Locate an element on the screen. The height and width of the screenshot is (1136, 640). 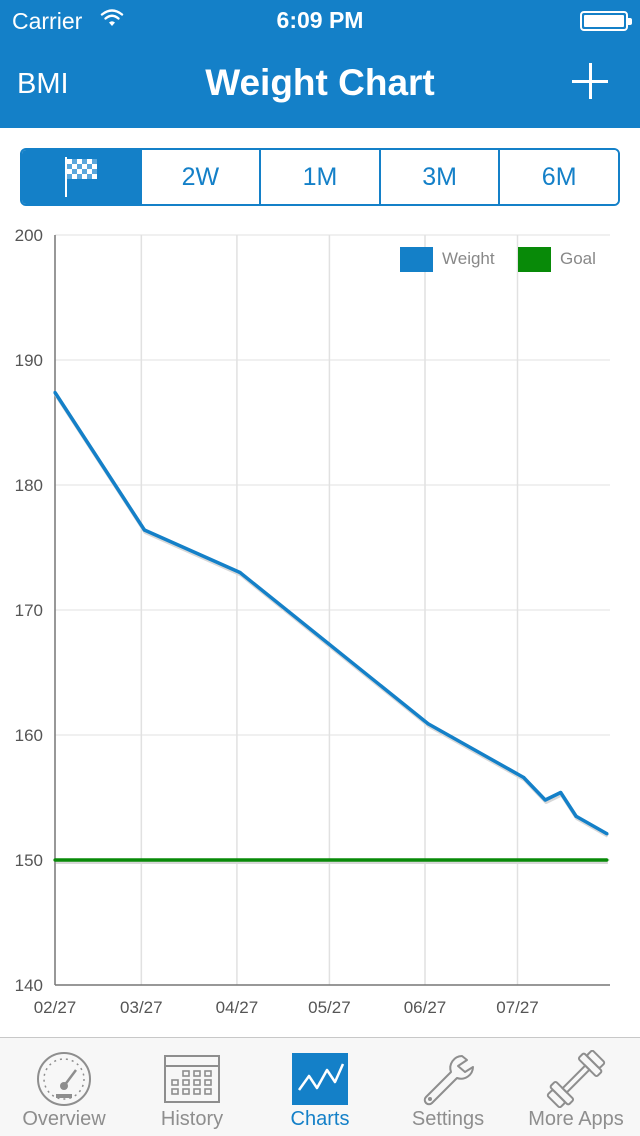
y-tick-label: 160 is located at coordinates (29, 735).